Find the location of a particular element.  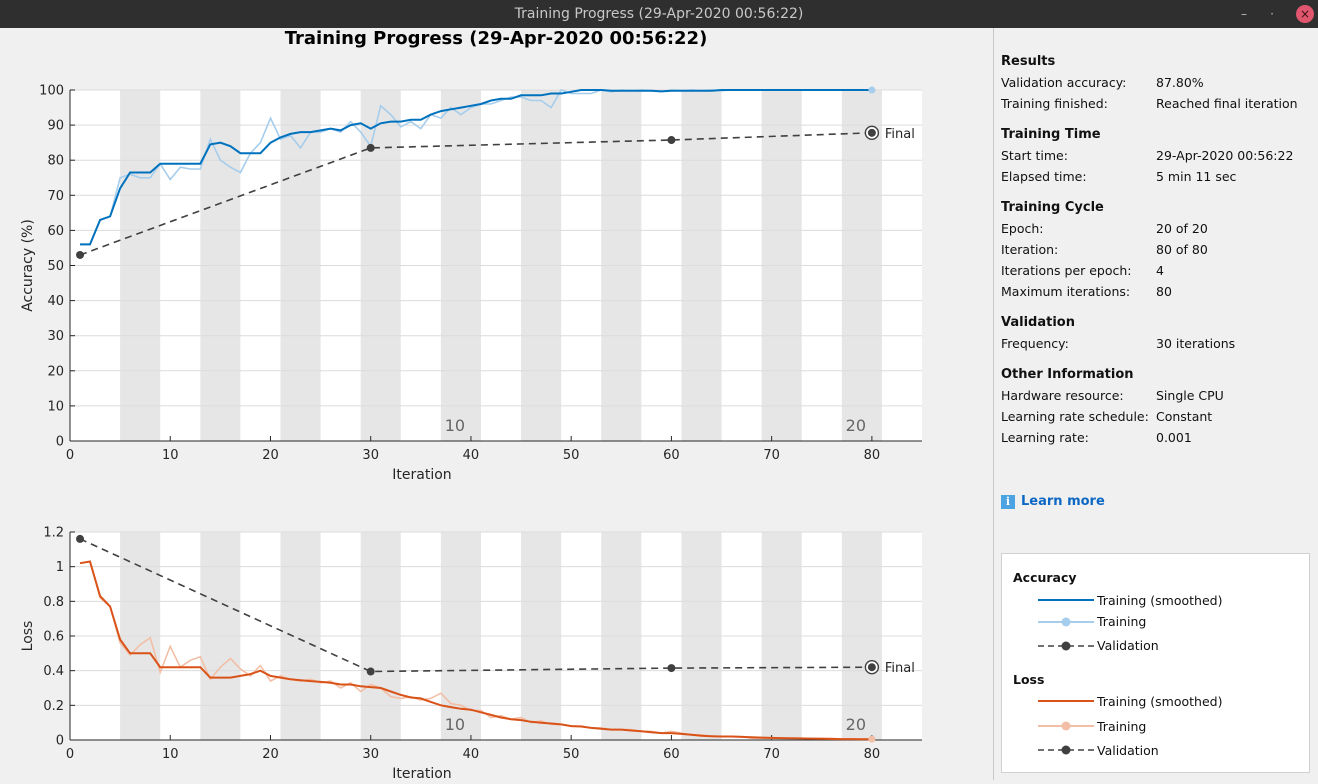

legend-accuracy-title: Accuracy is located at coordinates (1045, 577).